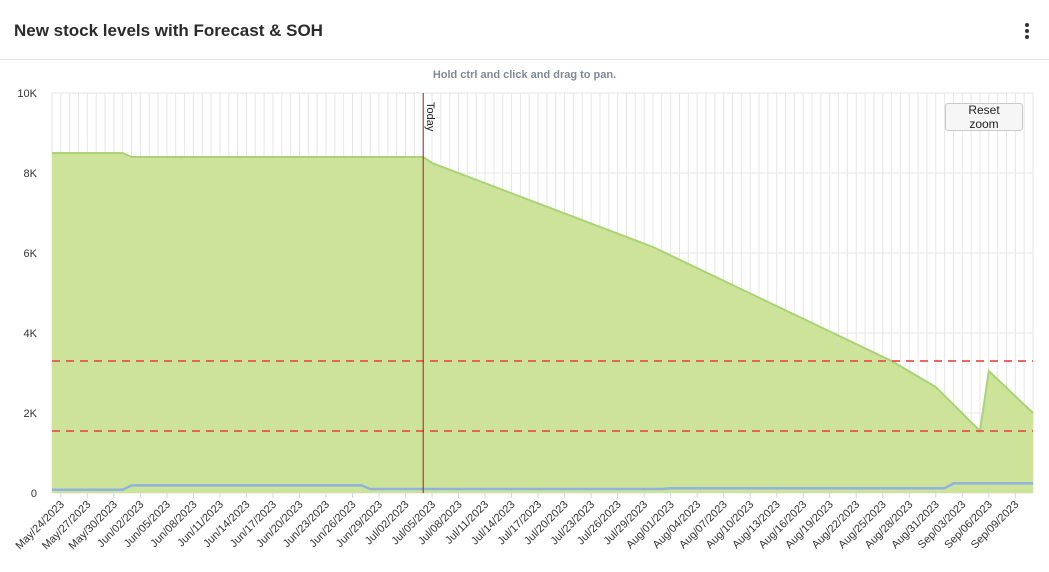 This screenshot has height=572, width=1049. I want to click on y-tick-label: 8K, so click(31, 174).